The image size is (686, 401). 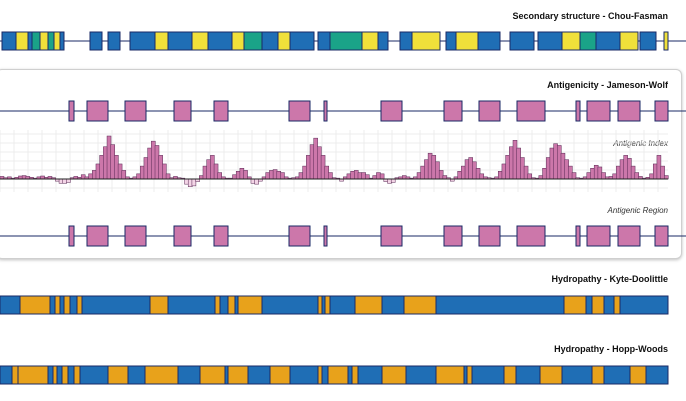 I want to click on antigenic-region-svg, so click(x=343, y=236).